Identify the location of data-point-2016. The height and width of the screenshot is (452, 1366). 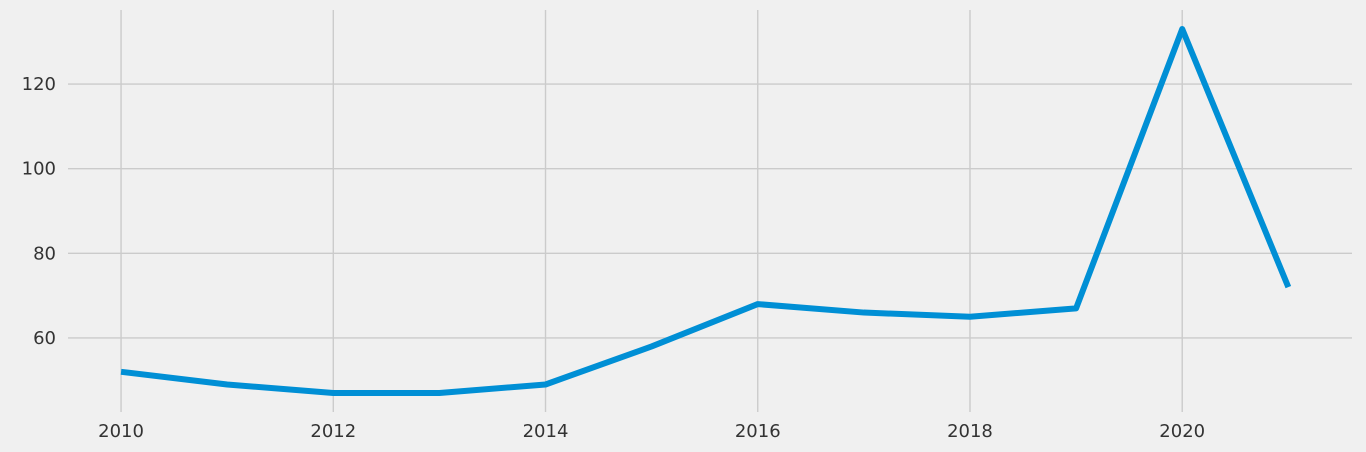
(758, 304).